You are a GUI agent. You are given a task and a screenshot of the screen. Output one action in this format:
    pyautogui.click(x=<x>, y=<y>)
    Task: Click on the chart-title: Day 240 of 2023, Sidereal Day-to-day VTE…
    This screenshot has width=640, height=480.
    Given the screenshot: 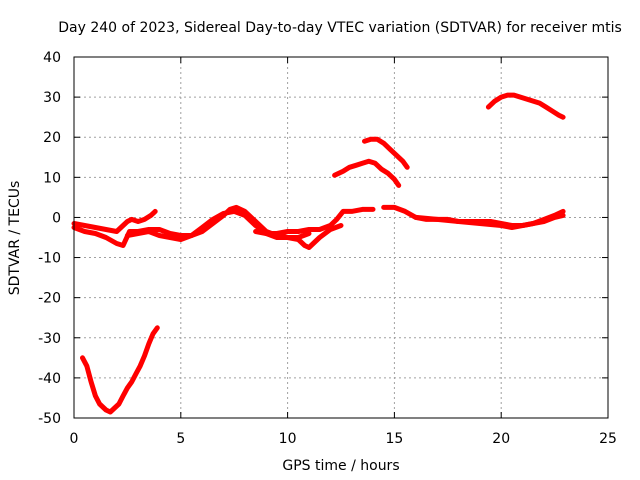 What is the action you would take?
    pyautogui.click(x=340, y=28)
    